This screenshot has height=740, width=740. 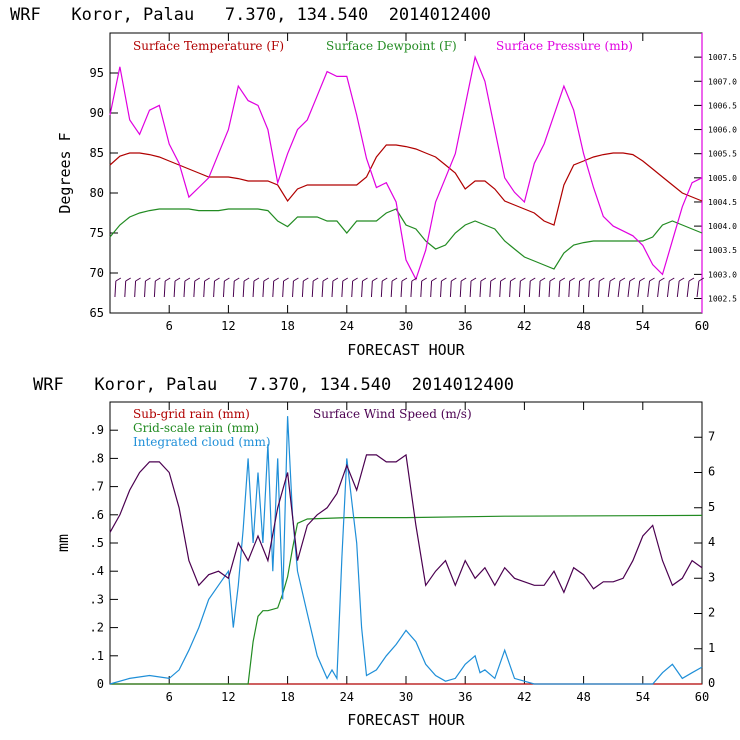 What do you see at coordinates (97, 73) in the screenshot?
I see `top-y-tick-label: 95` at bounding box center [97, 73].